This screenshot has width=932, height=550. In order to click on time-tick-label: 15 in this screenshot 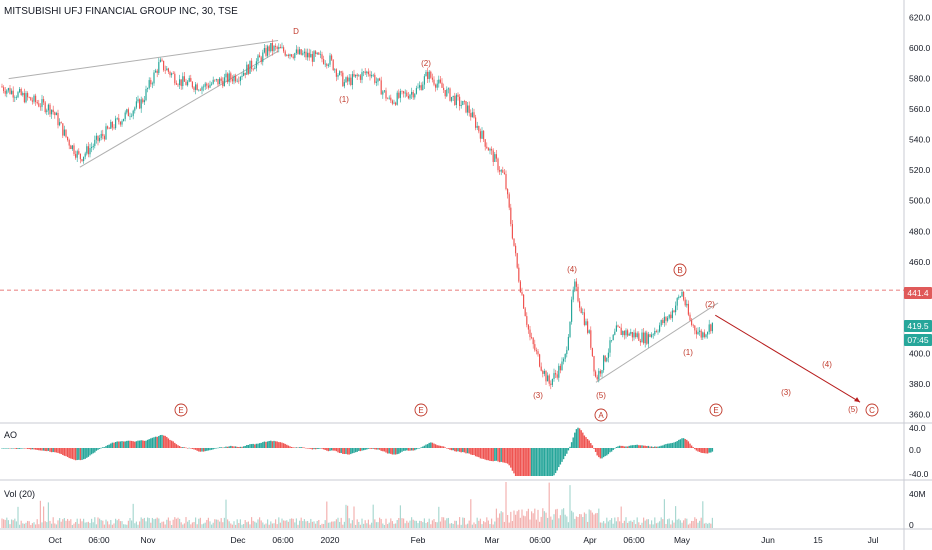, I will do `click(818, 540)`.